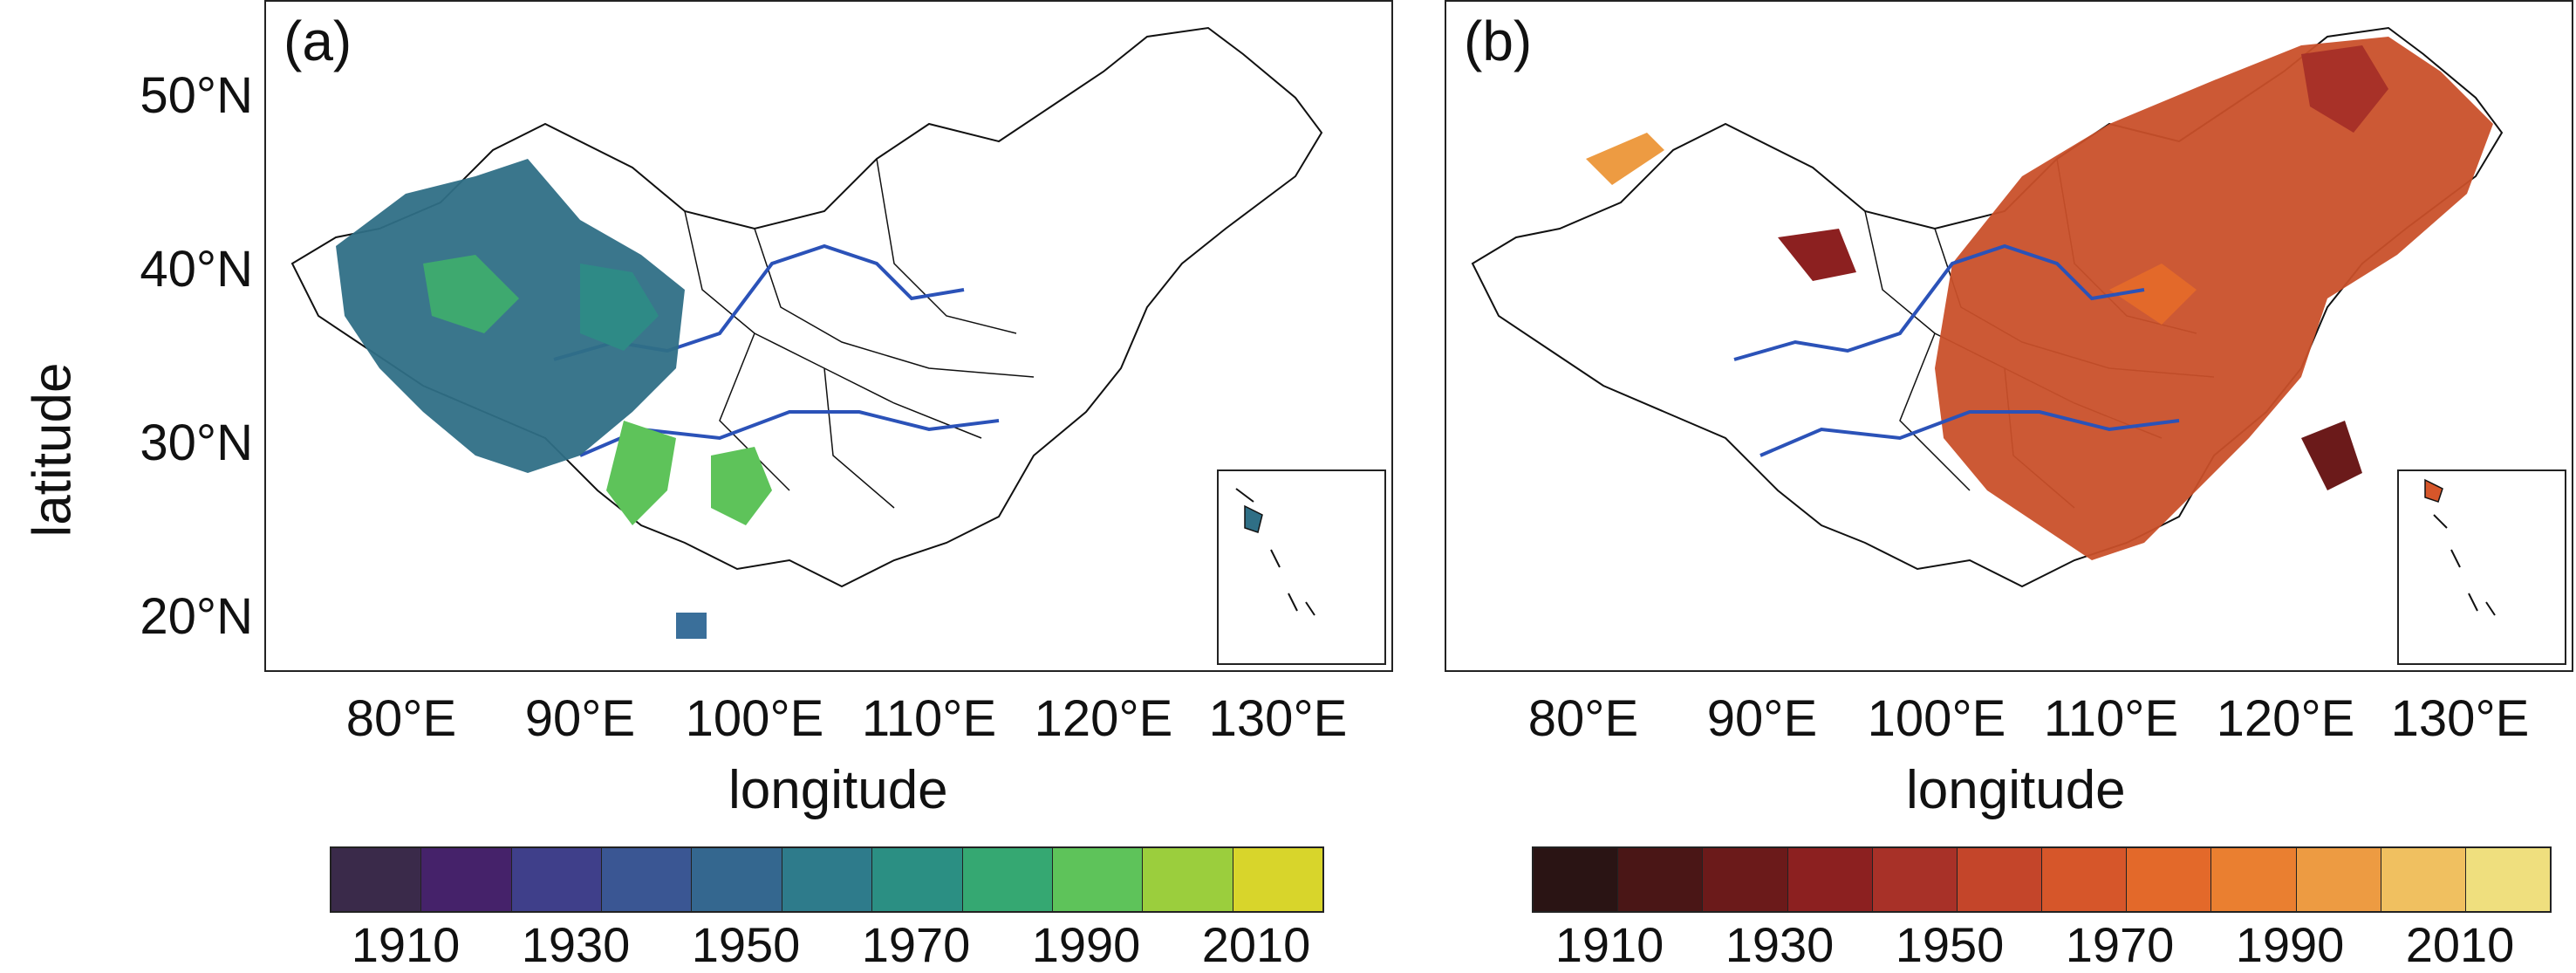  Describe the element at coordinates (52, 450) in the screenshot. I see `y-axis-title: latitude` at that location.